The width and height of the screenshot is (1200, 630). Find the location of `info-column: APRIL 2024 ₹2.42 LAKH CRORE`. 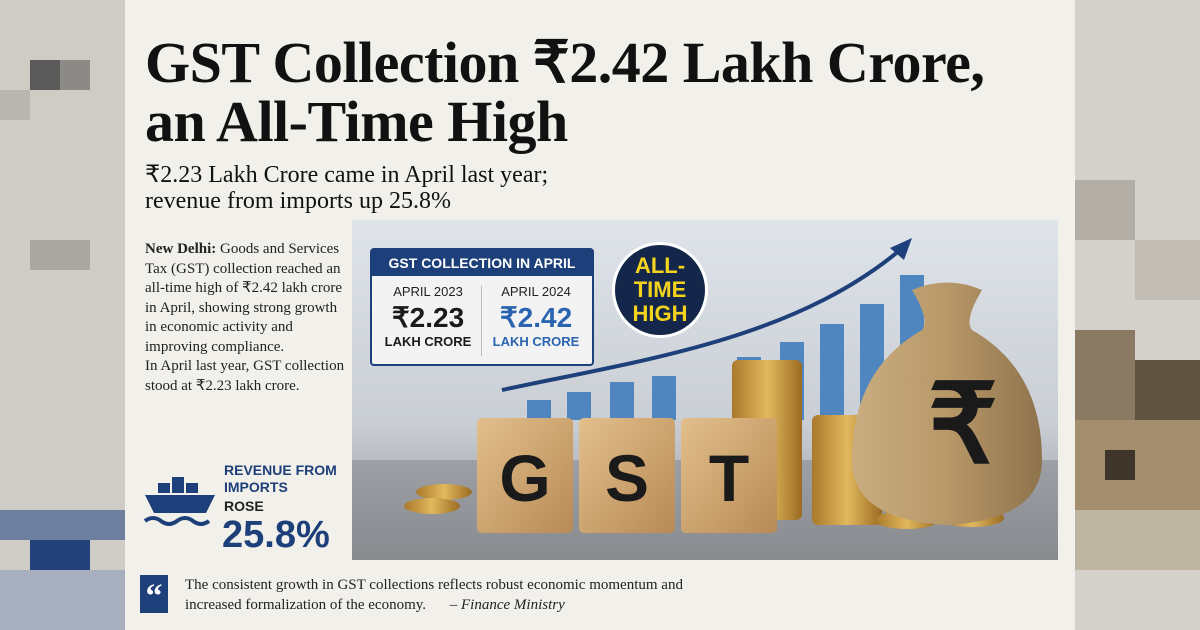

info-column: APRIL 2024 ₹2.42 LAKH CRORE is located at coordinates (536, 316).